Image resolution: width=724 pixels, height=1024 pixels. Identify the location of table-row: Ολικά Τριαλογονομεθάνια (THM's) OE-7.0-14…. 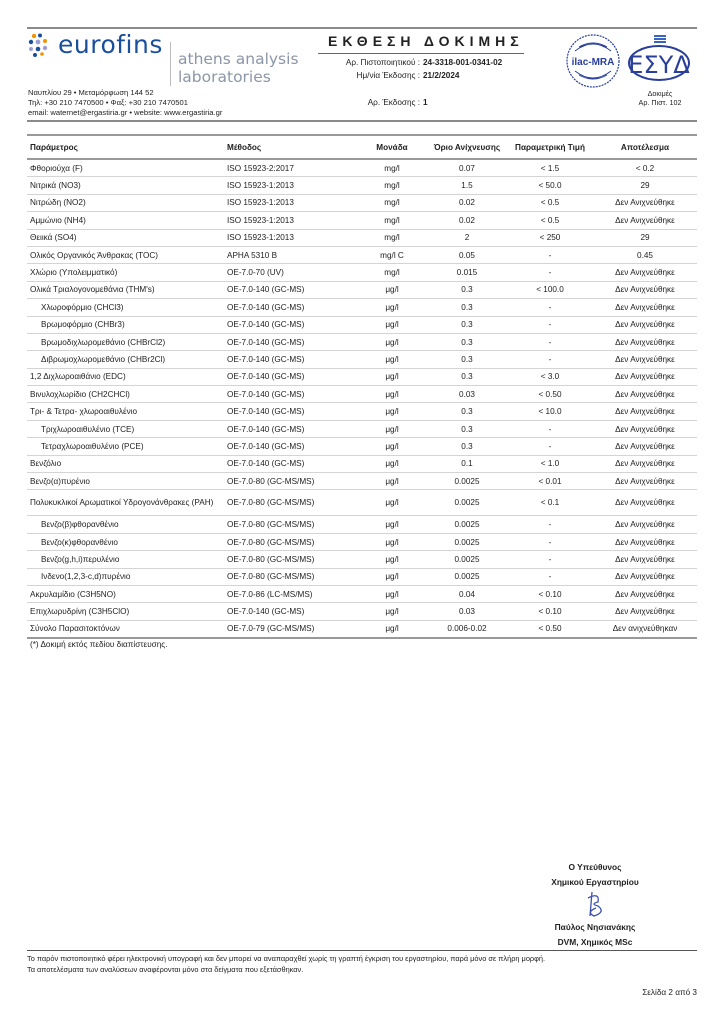
(362, 290).